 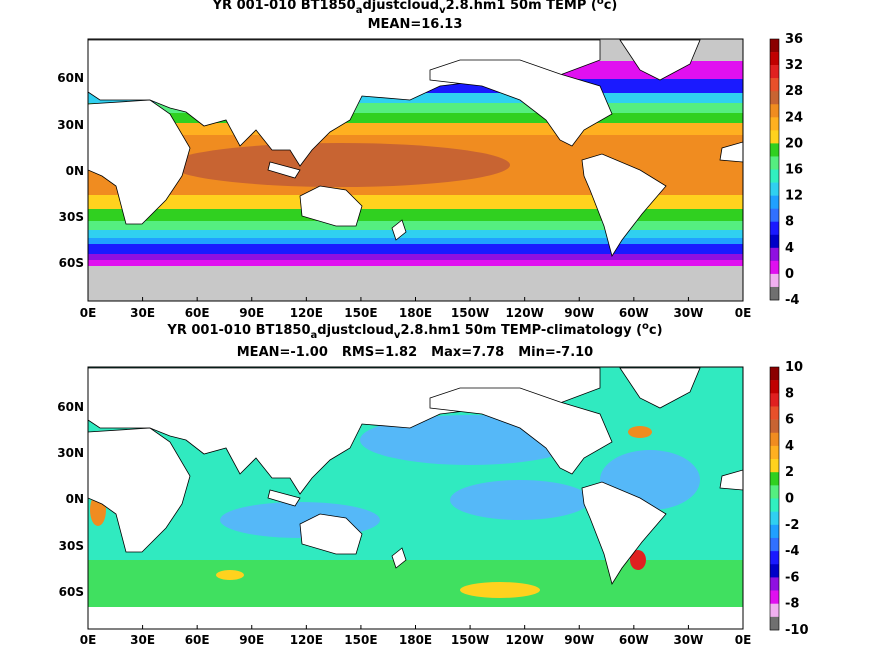 I want to click on colorbar-label: 6, so click(x=789, y=420).